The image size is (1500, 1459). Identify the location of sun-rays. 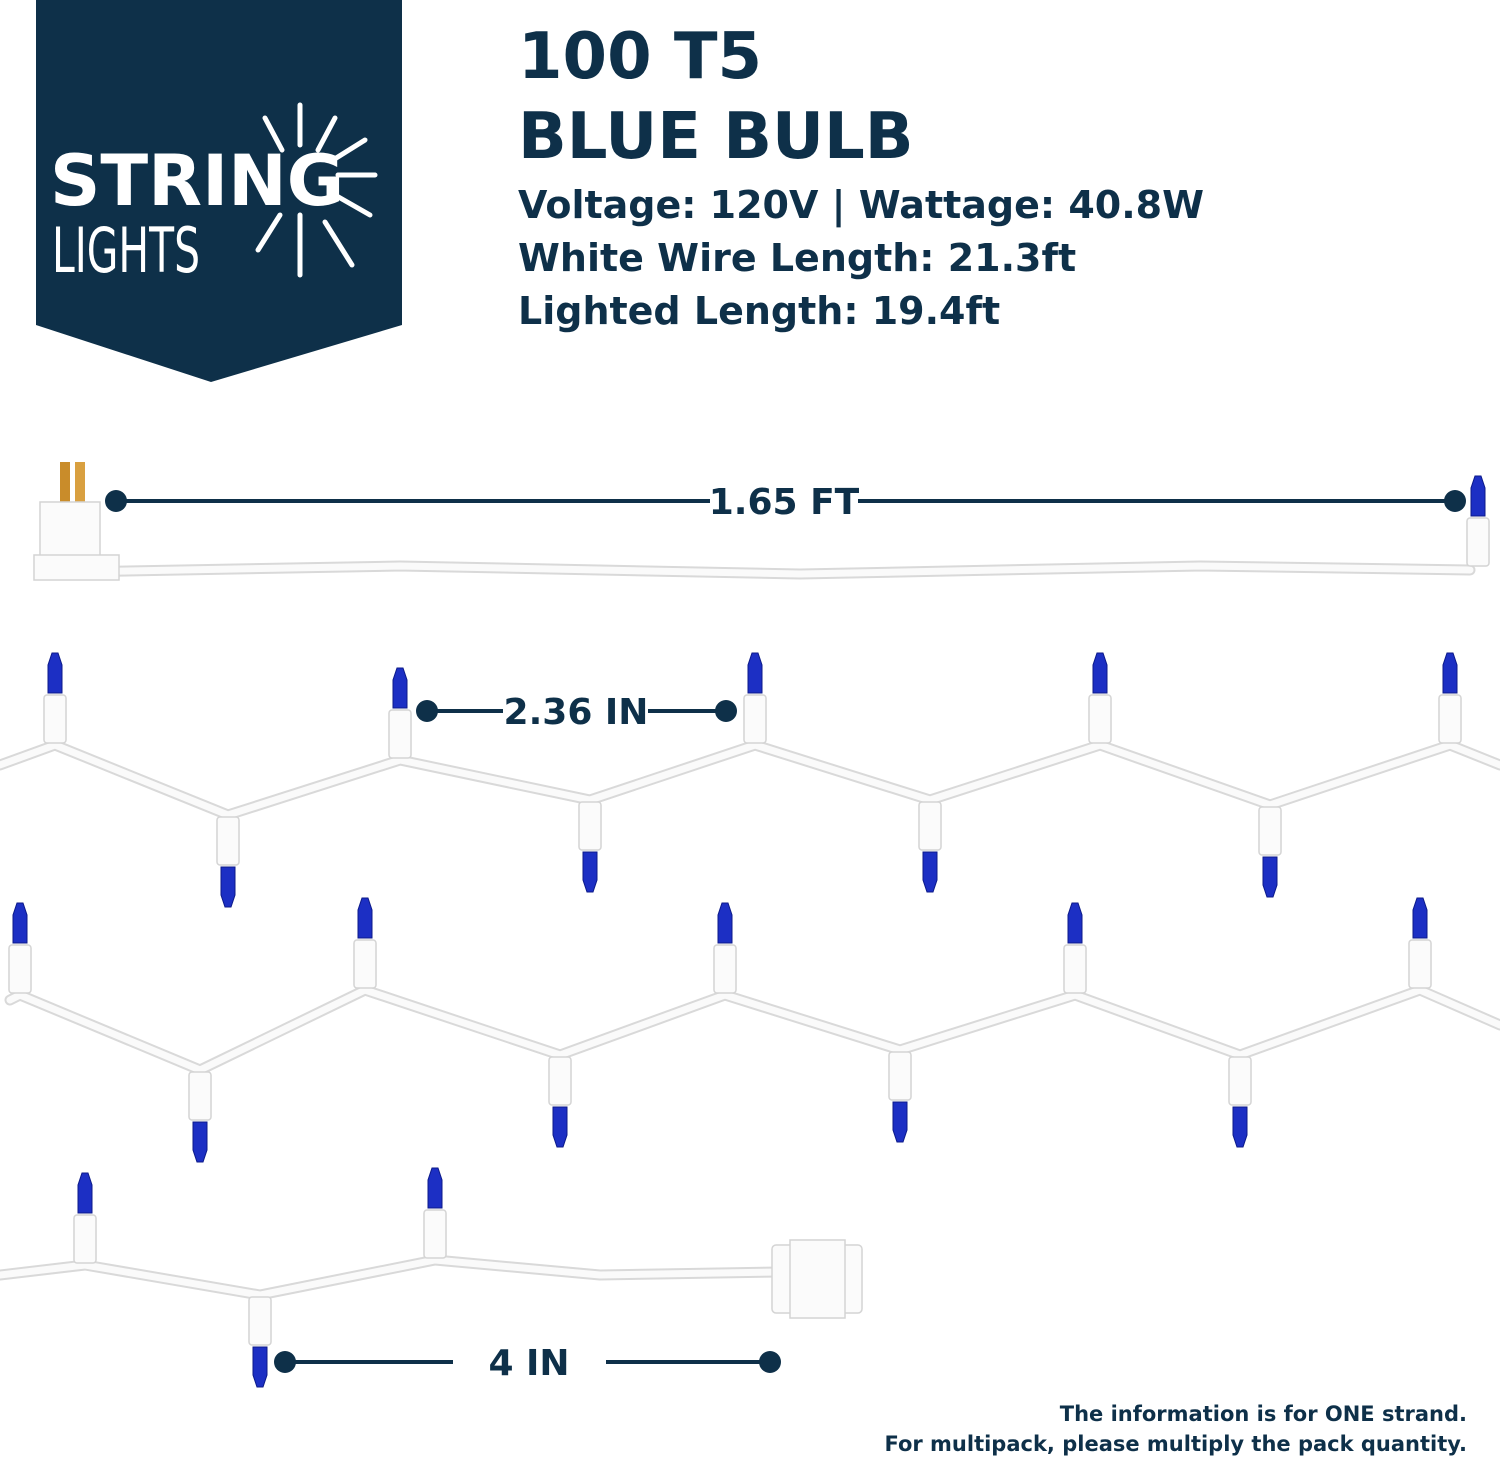
(316, 190).